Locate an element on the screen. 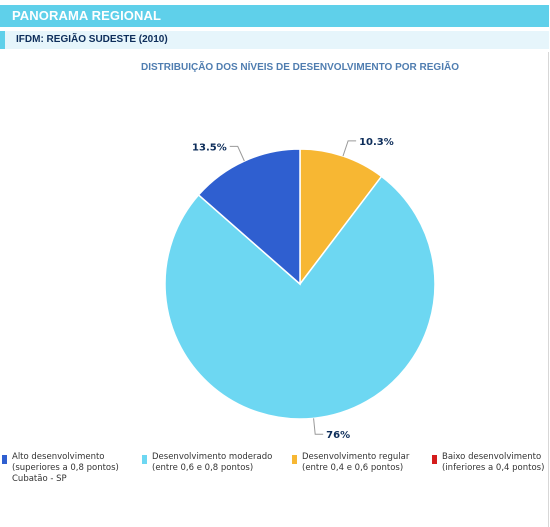 The height and width of the screenshot is (527, 550). panel-title: PANORAMA REGIONAL is located at coordinates (87, 15).